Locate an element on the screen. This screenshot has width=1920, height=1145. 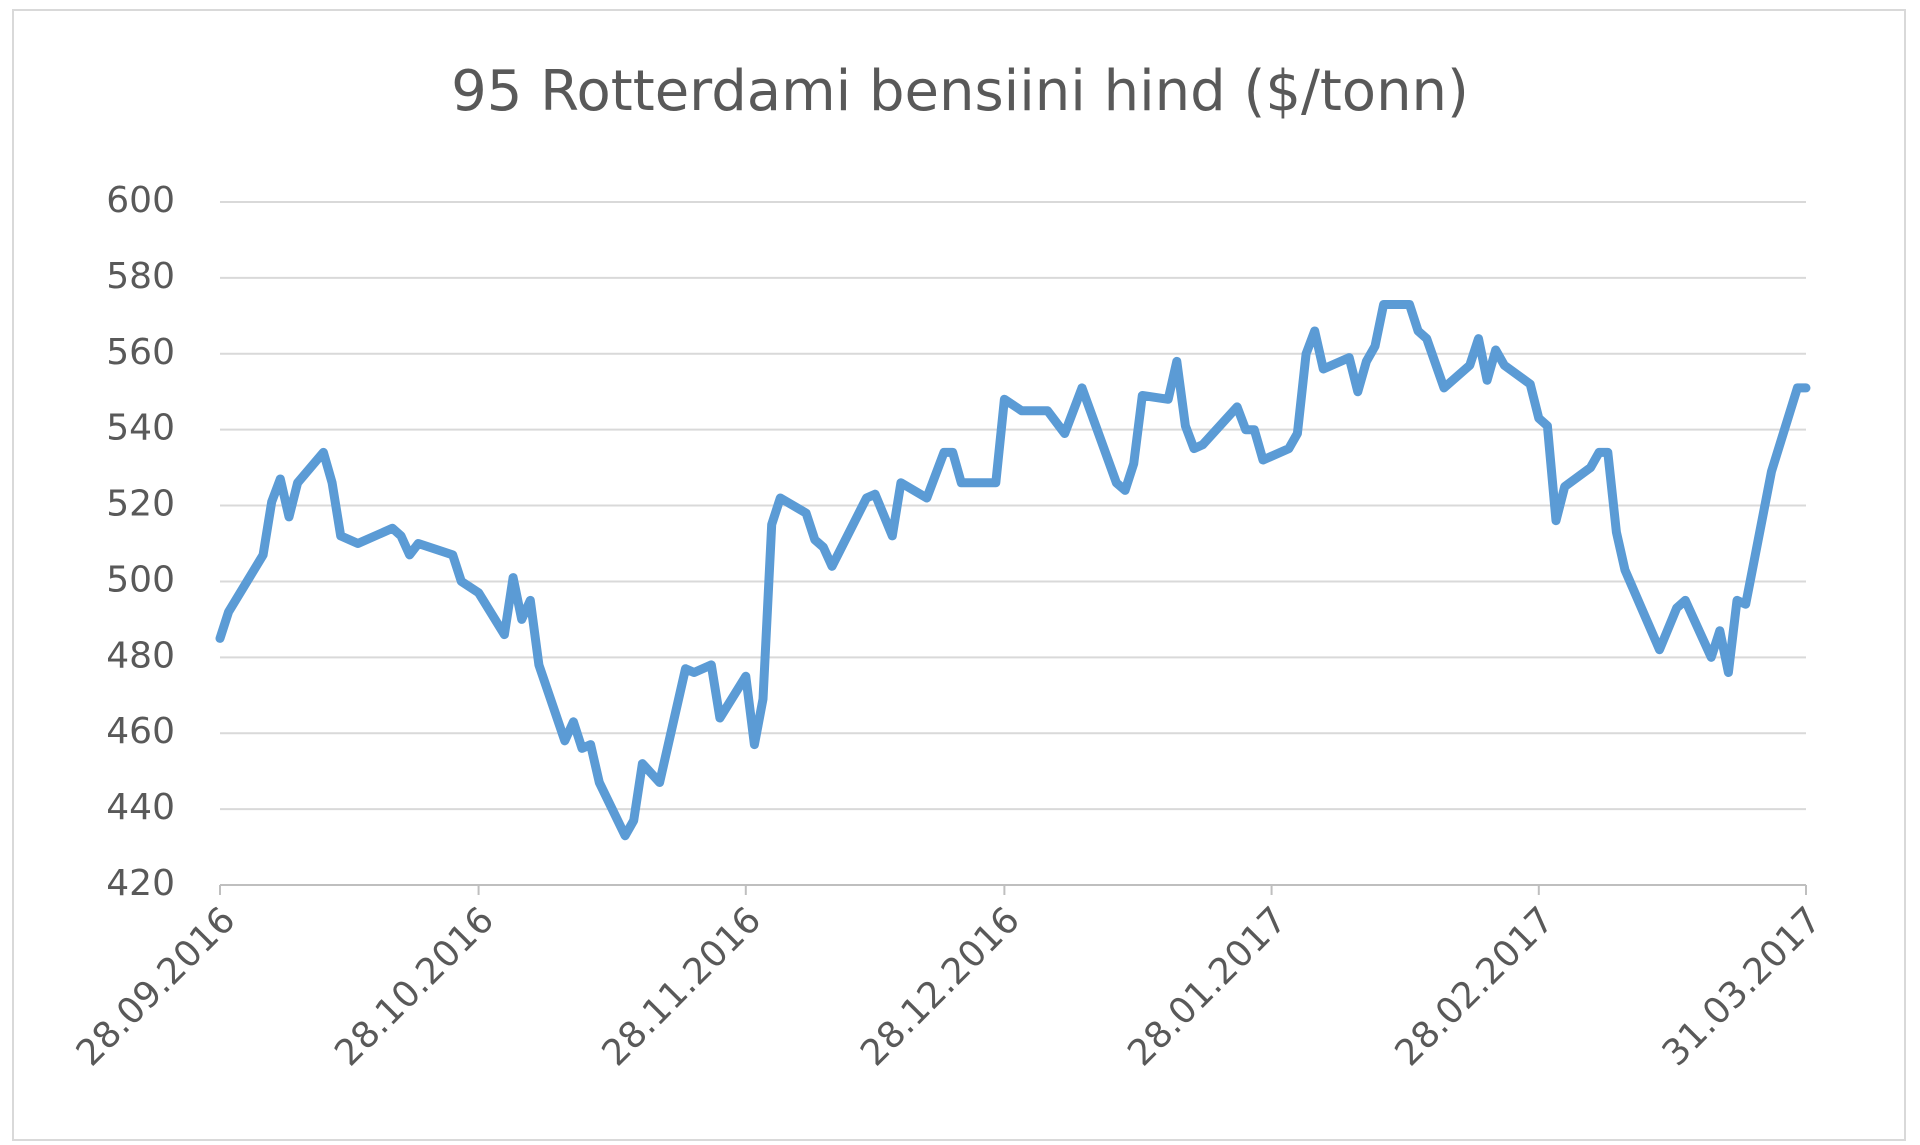
y-tick-label: 460 is located at coordinates (140, 731).